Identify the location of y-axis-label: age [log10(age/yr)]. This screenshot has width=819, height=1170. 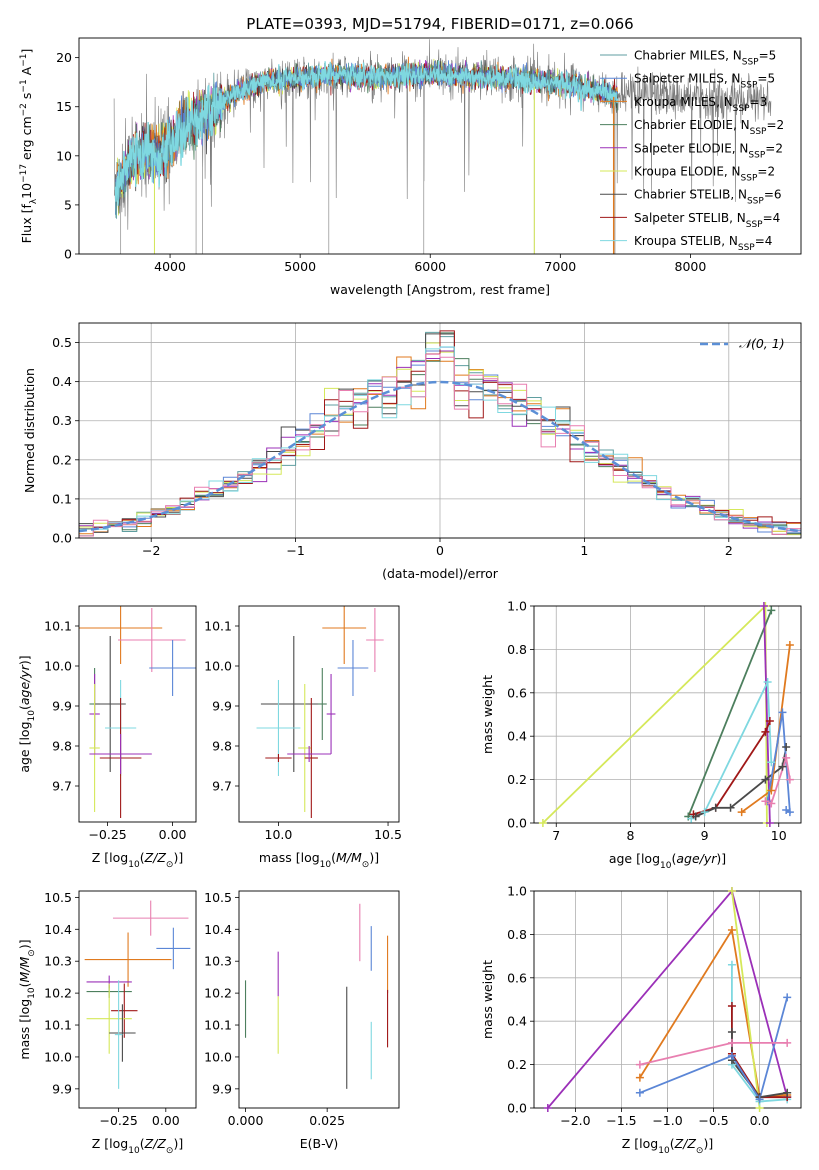
(27, 713).